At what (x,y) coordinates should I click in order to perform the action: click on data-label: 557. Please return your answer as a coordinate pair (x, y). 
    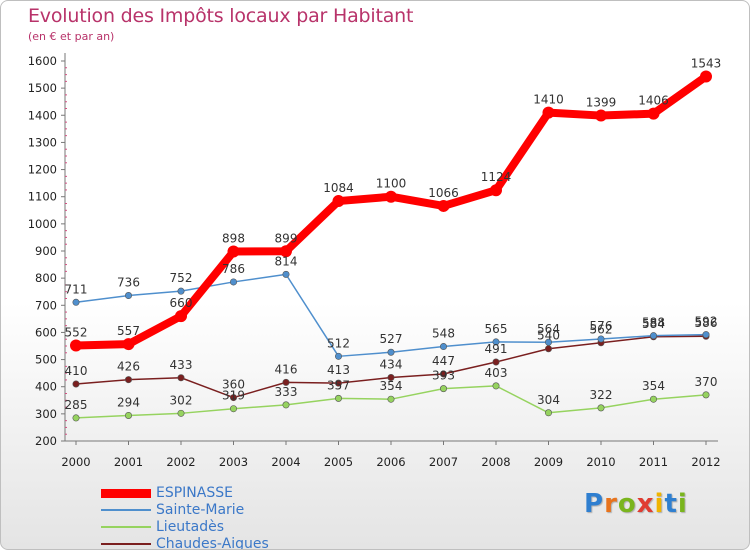
    Looking at the image, I should click on (128, 331).